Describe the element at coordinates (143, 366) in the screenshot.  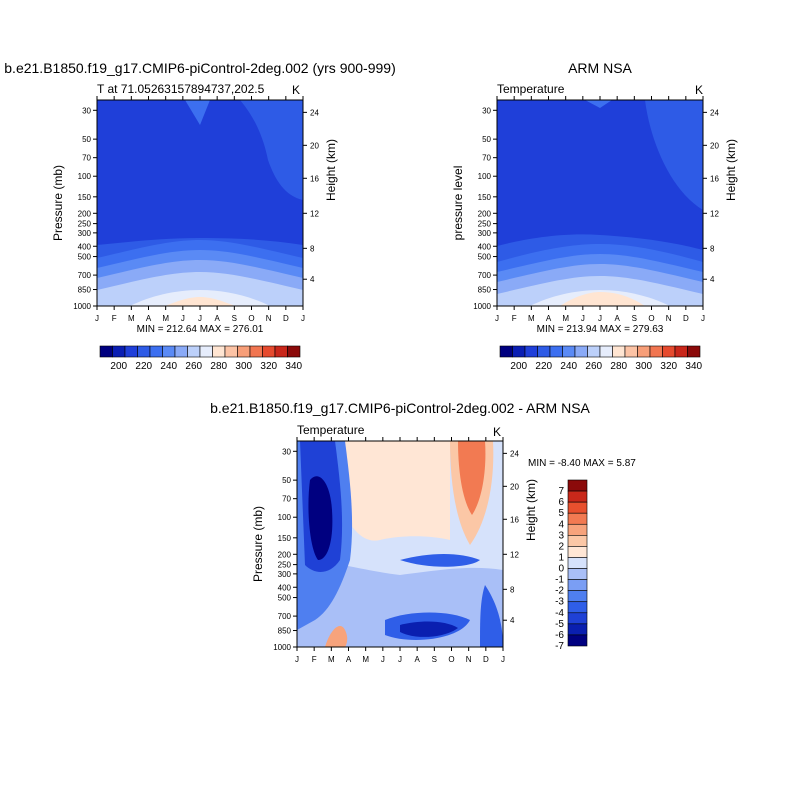
I see `colorbar-tick-label: 220` at that location.